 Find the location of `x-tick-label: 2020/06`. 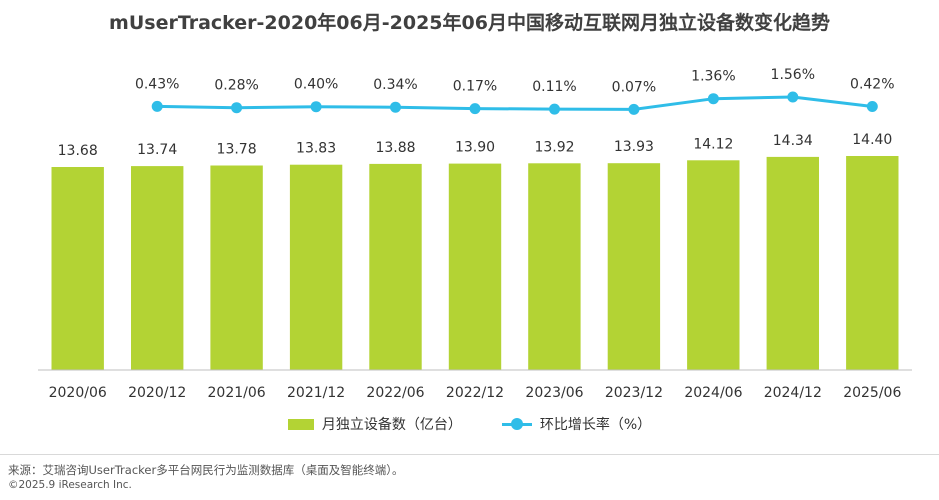

x-tick-label: 2020/06 is located at coordinates (78, 392).